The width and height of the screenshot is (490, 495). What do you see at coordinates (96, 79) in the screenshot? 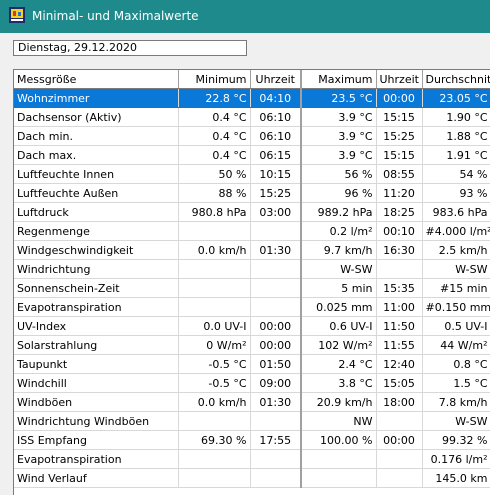
I see `column-header-measure: Messgröße` at bounding box center [96, 79].